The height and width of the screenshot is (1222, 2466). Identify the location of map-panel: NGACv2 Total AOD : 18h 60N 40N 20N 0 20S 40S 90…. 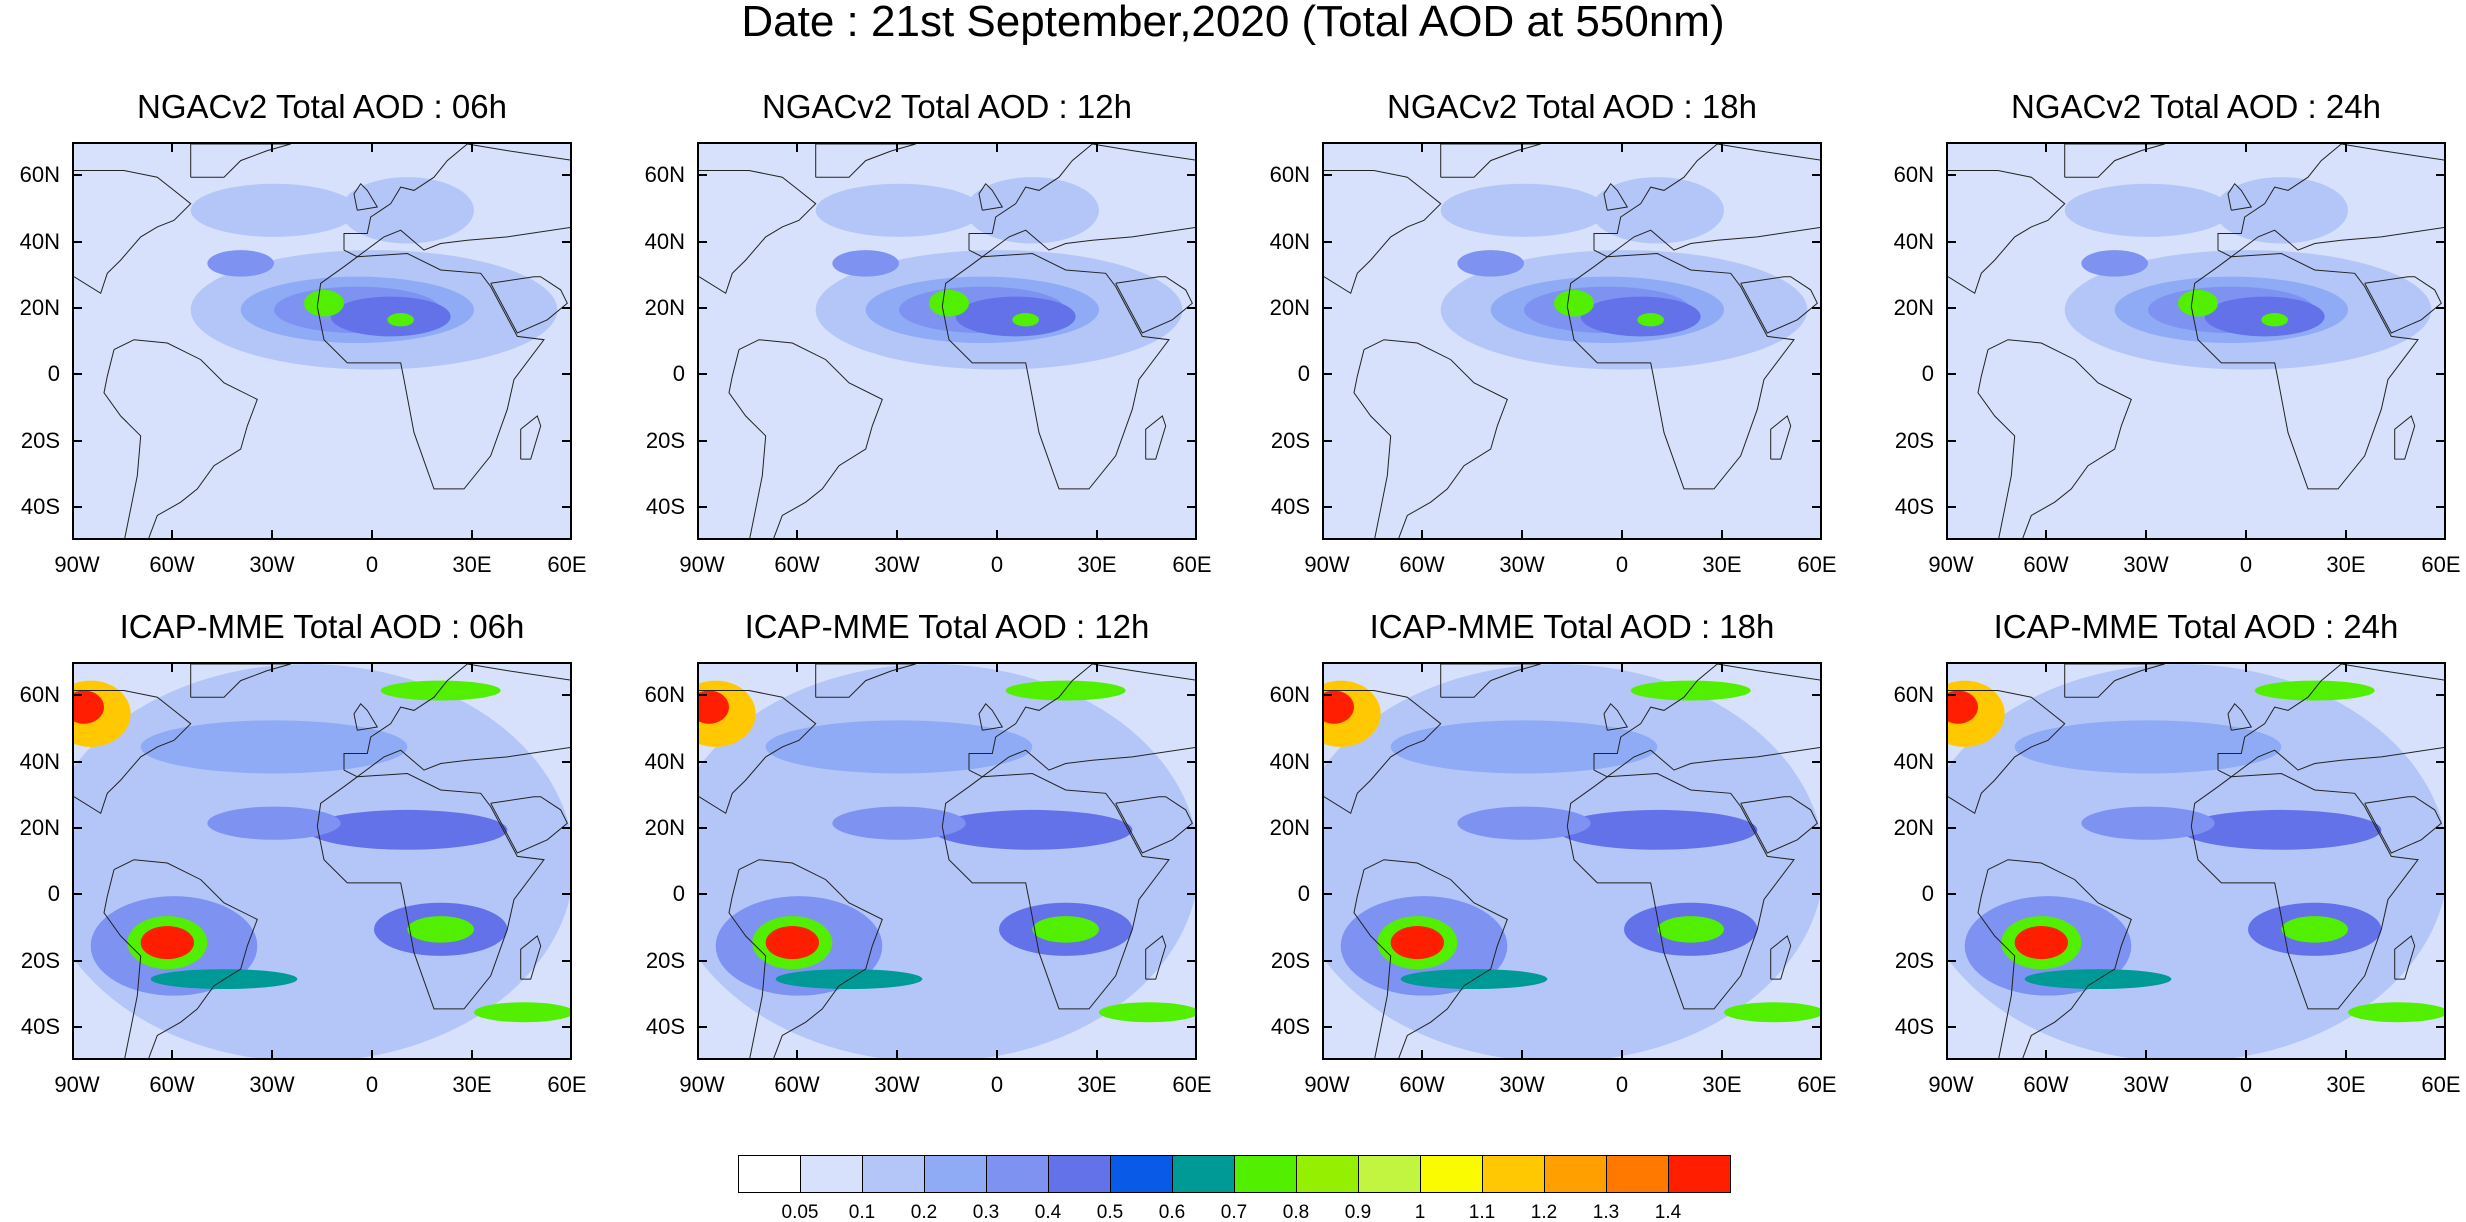
(1553, 335).